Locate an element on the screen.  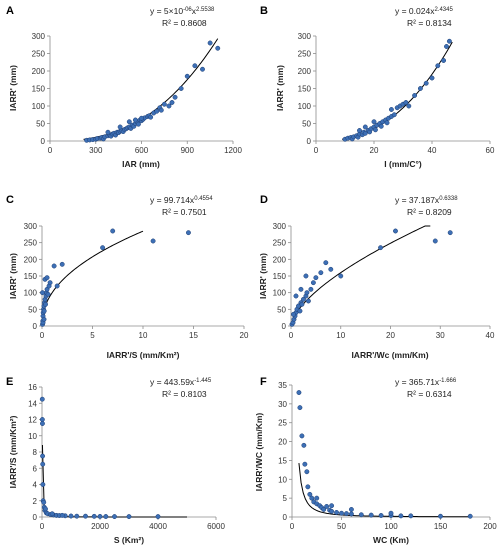
y-tick-label: 35 is located at coordinates (282, 385).